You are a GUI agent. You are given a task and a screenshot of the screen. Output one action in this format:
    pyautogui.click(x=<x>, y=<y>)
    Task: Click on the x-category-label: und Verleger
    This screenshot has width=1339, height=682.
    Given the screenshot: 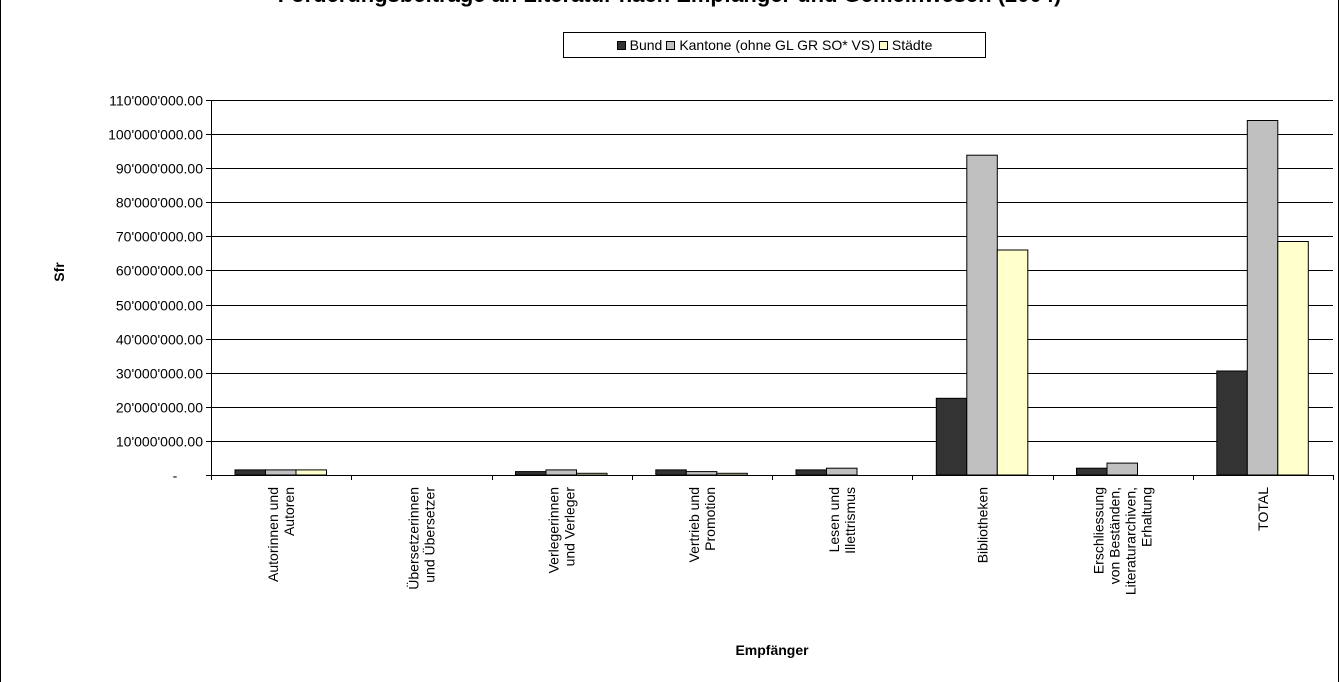 What is the action you would take?
    pyautogui.click(x=570, y=527)
    